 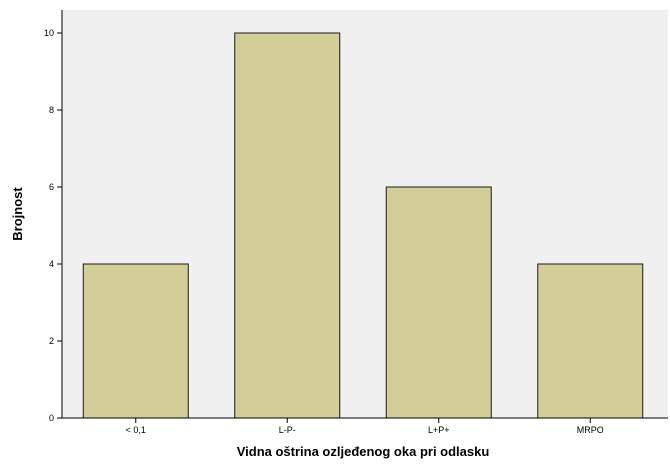 I want to click on x-tick-label-1: L-P-, so click(x=287, y=430).